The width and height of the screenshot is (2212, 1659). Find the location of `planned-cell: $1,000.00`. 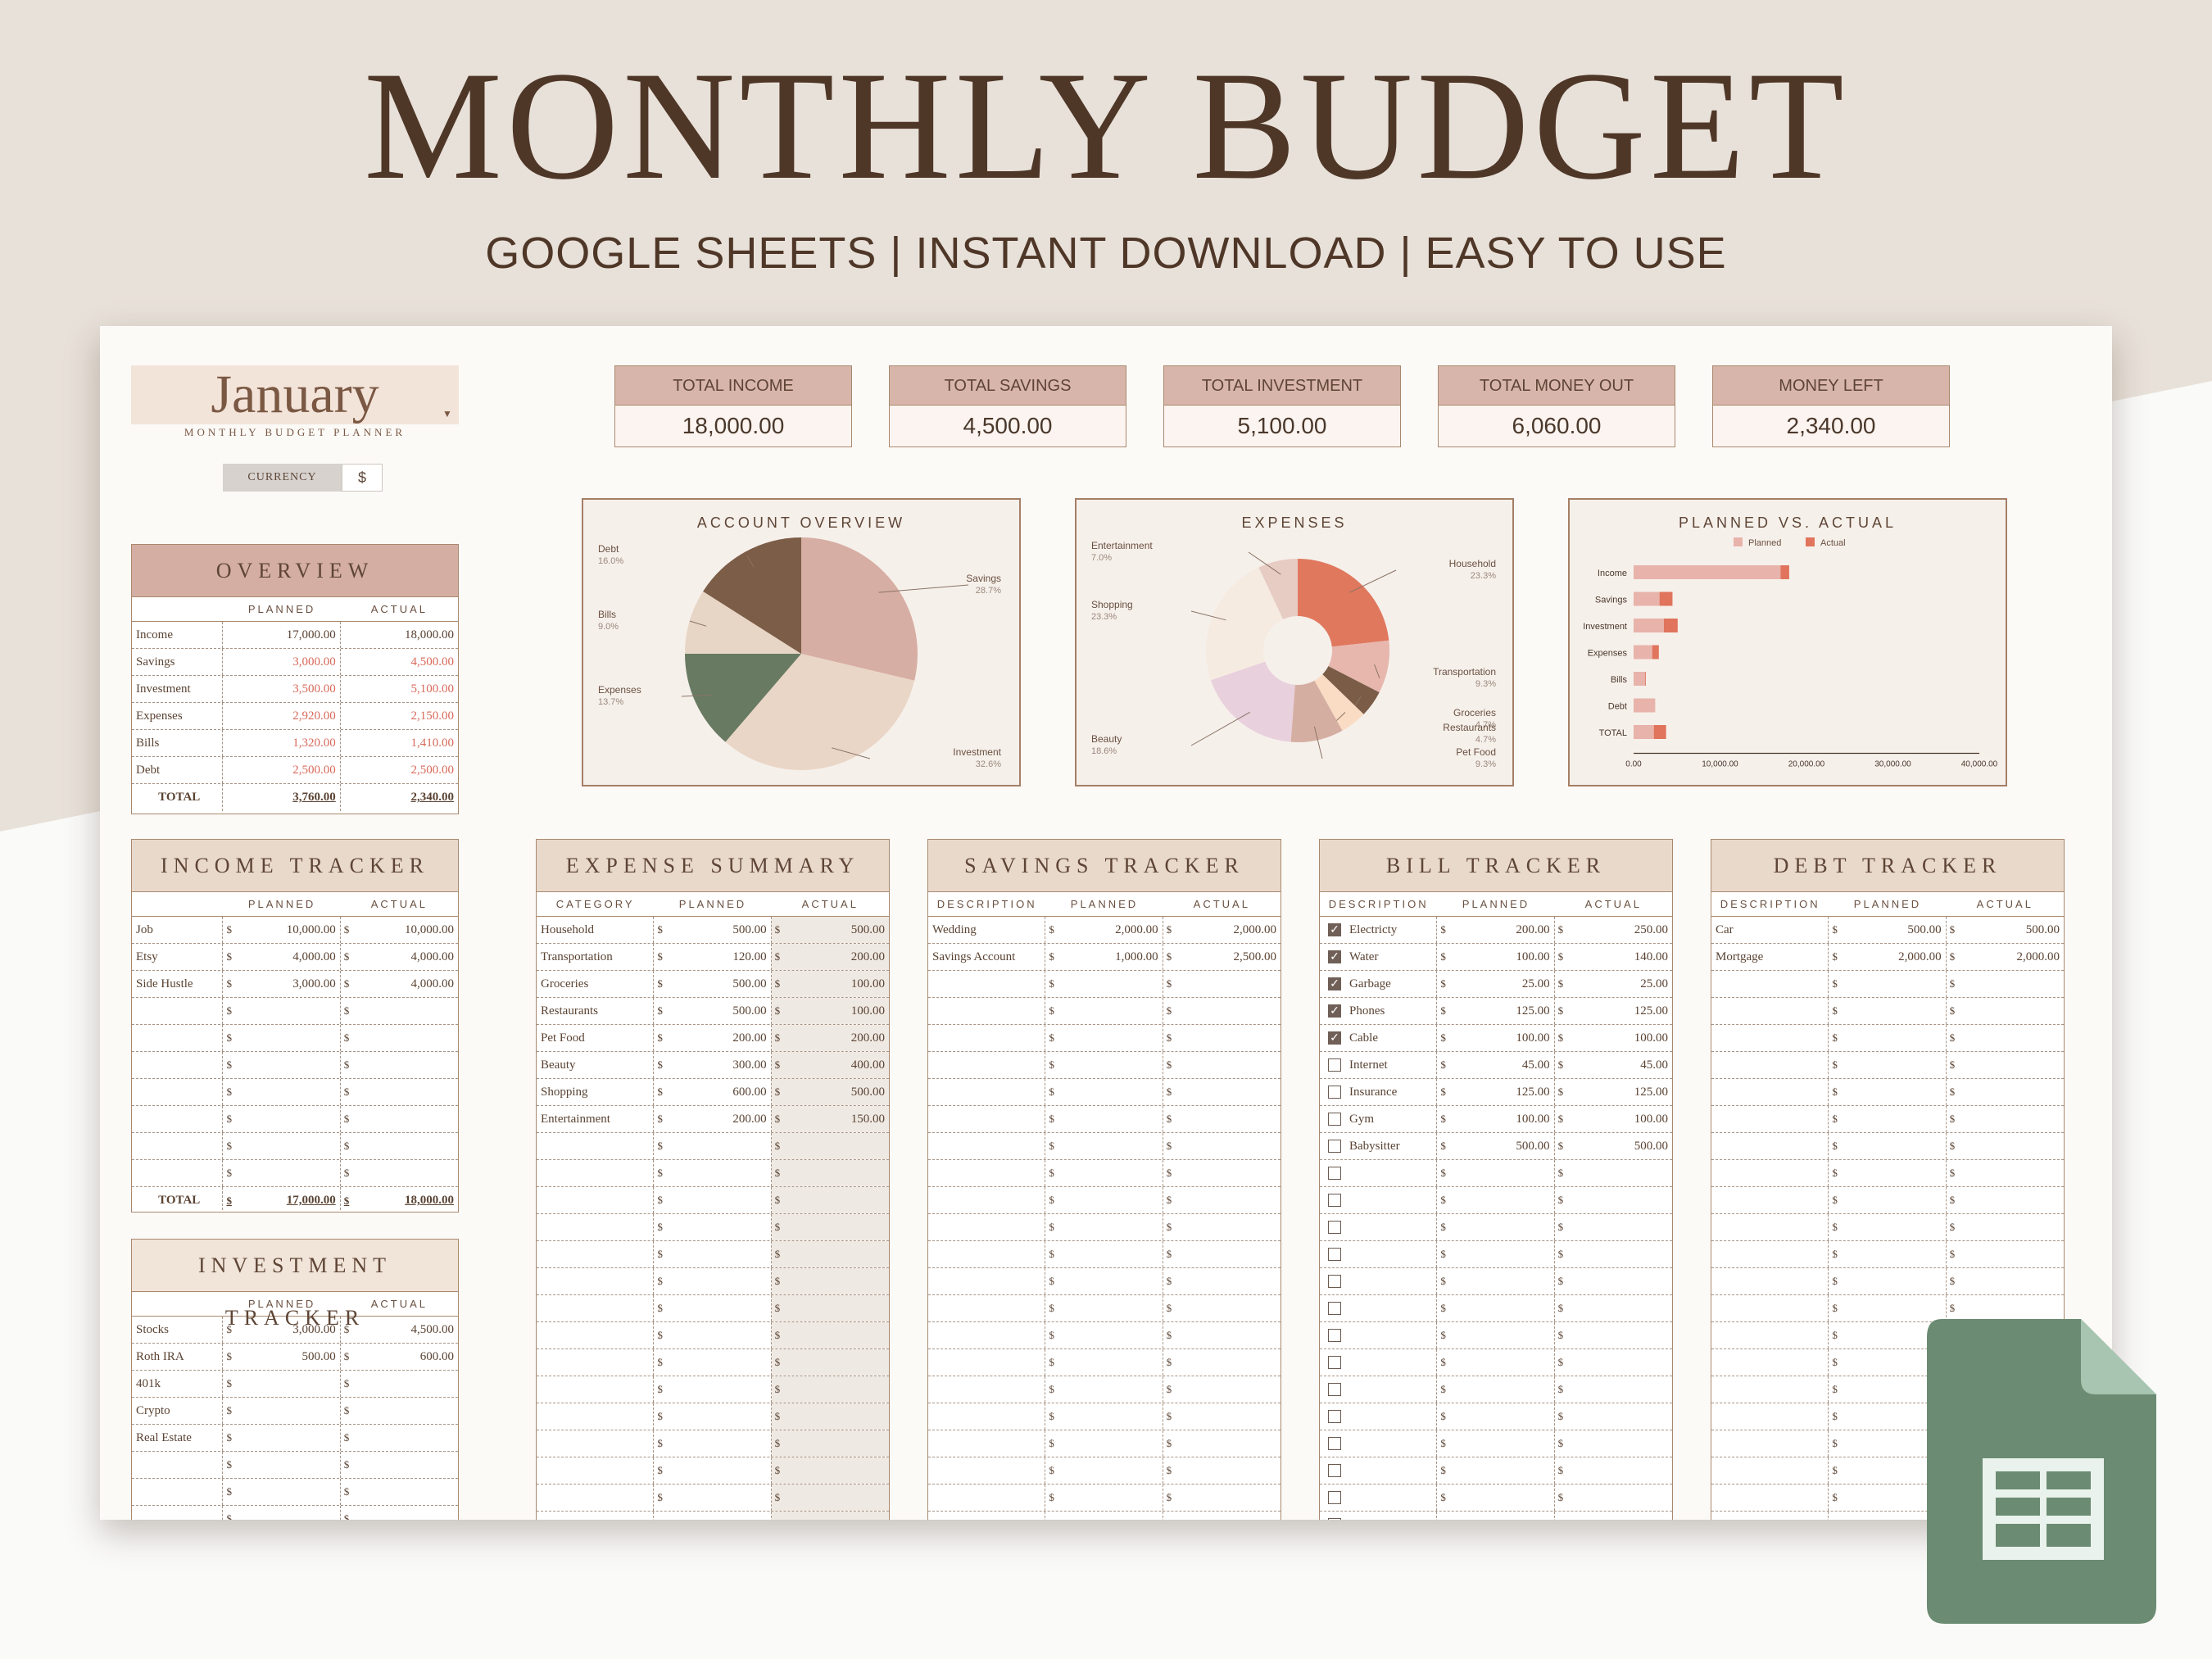

planned-cell: $1,000.00 is located at coordinates (1104, 957).